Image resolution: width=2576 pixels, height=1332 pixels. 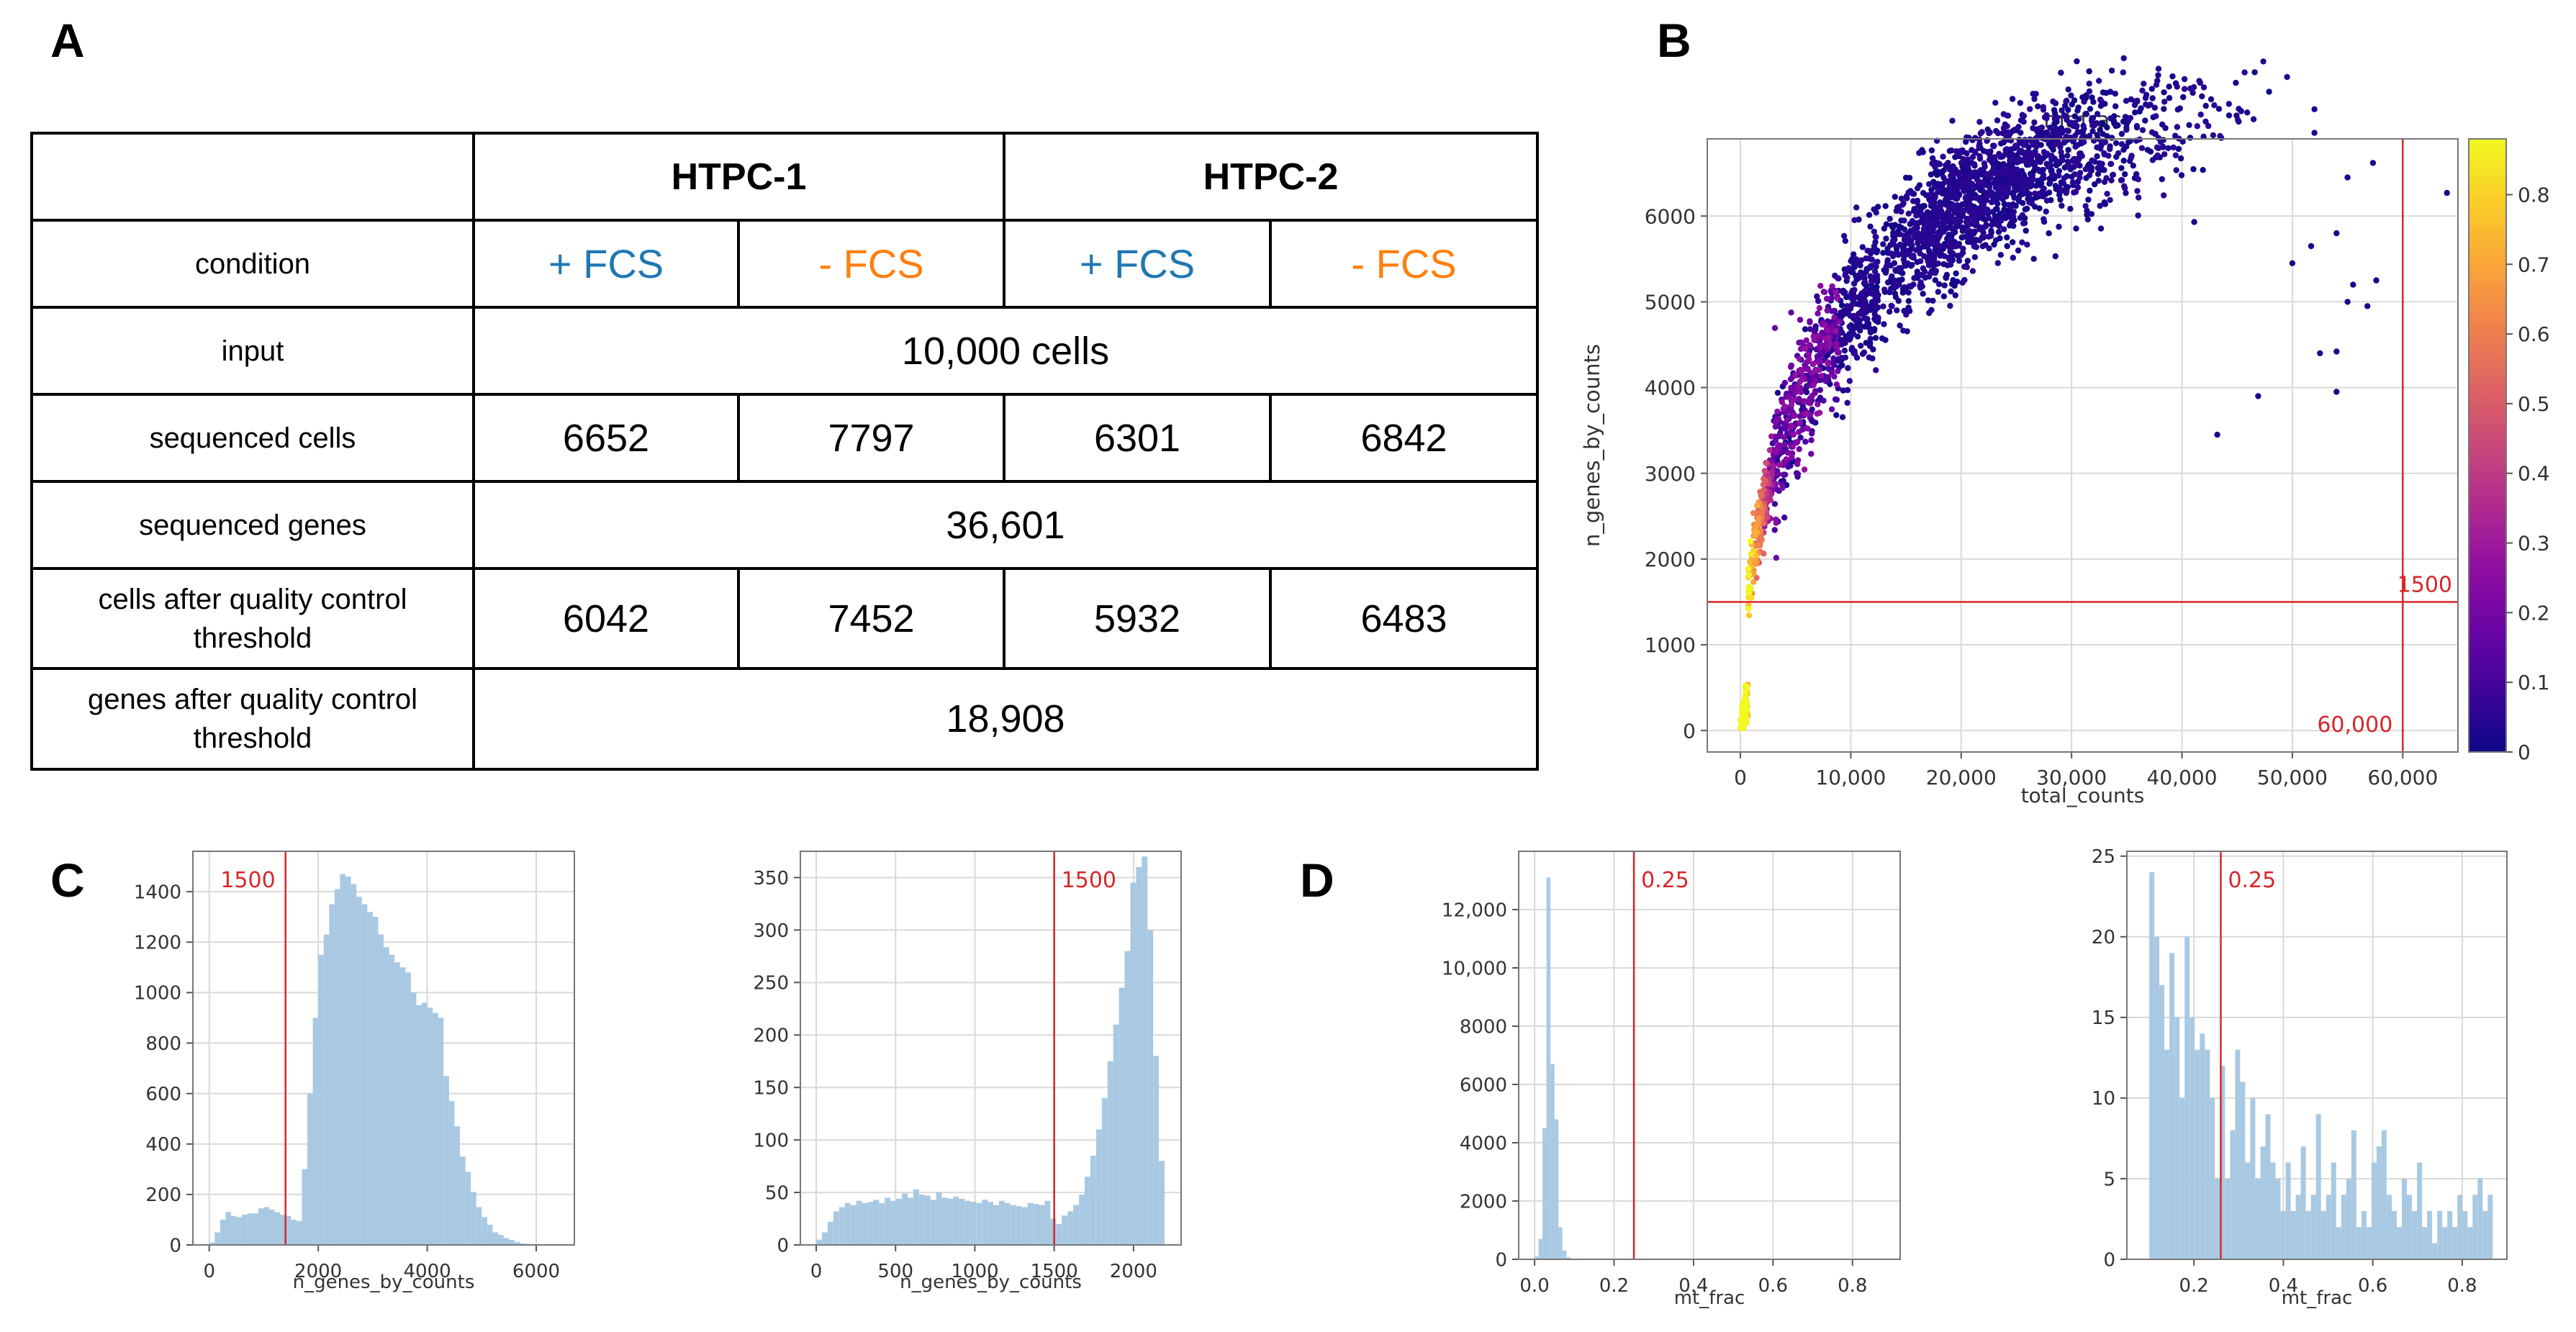 I want to click on x-tick-label: 4000, so click(x=427, y=1271).